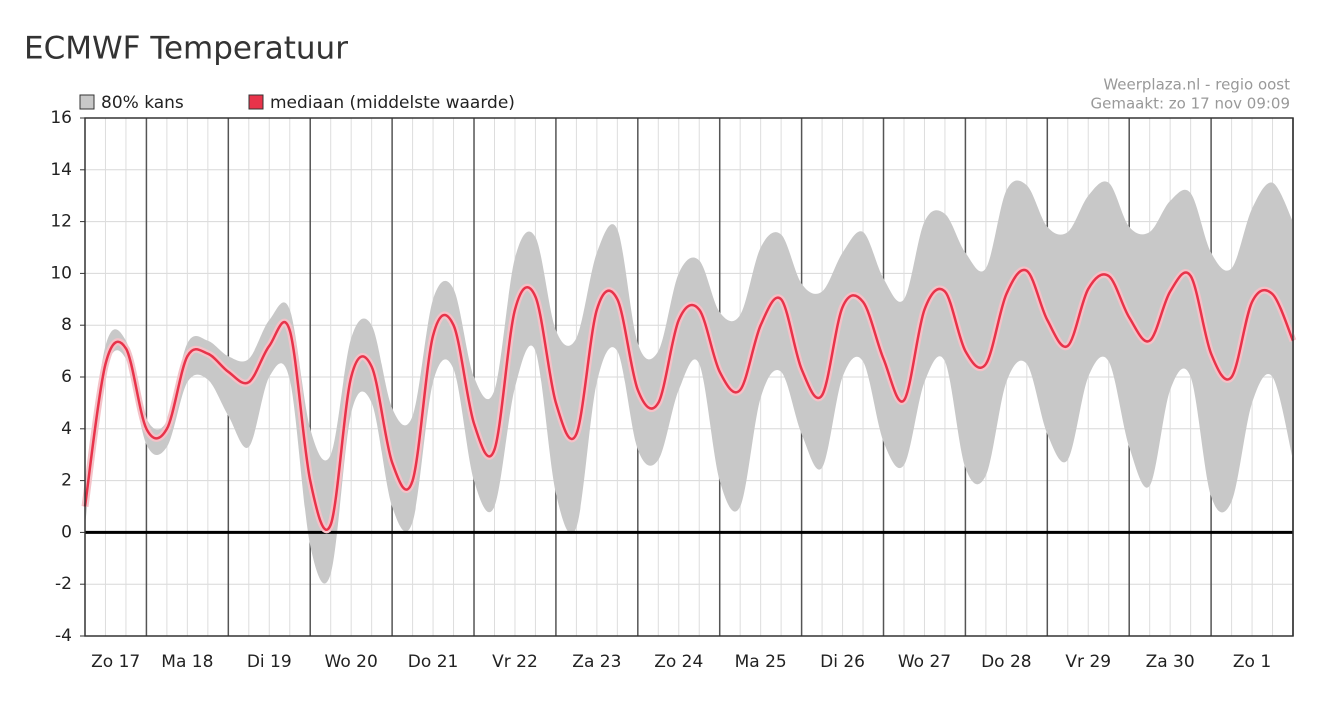  What do you see at coordinates (66, 325) in the screenshot?
I see `y-tick-label: 8` at bounding box center [66, 325].